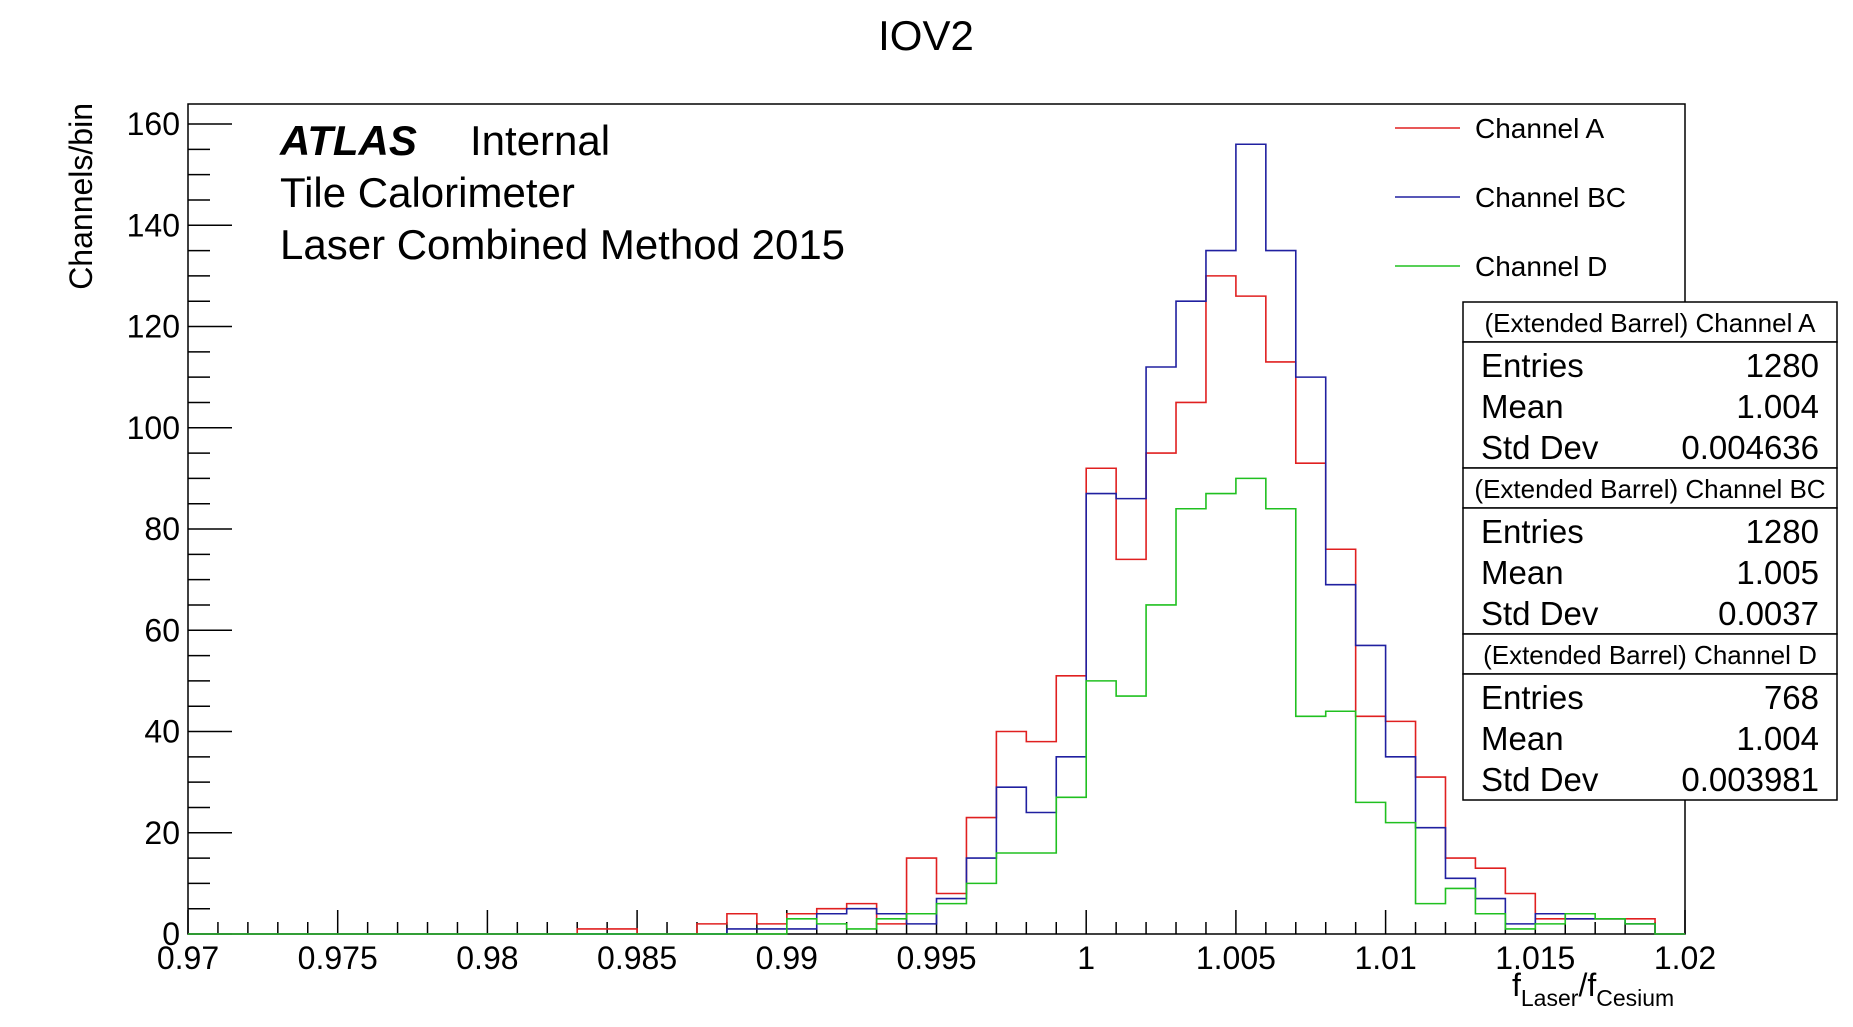  Describe the element at coordinates (1635, 998) in the screenshot. I see `x-label-sub2: Cesium` at that location.